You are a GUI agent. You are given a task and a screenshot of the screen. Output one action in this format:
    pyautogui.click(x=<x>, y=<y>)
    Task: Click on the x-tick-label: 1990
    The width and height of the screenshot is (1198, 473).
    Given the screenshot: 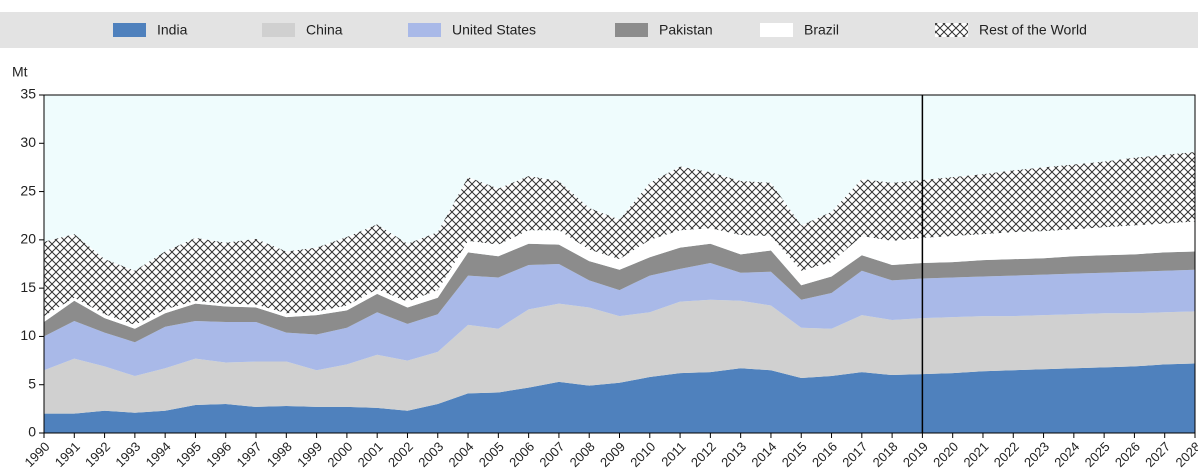 What is the action you would take?
    pyautogui.click(x=36, y=454)
    